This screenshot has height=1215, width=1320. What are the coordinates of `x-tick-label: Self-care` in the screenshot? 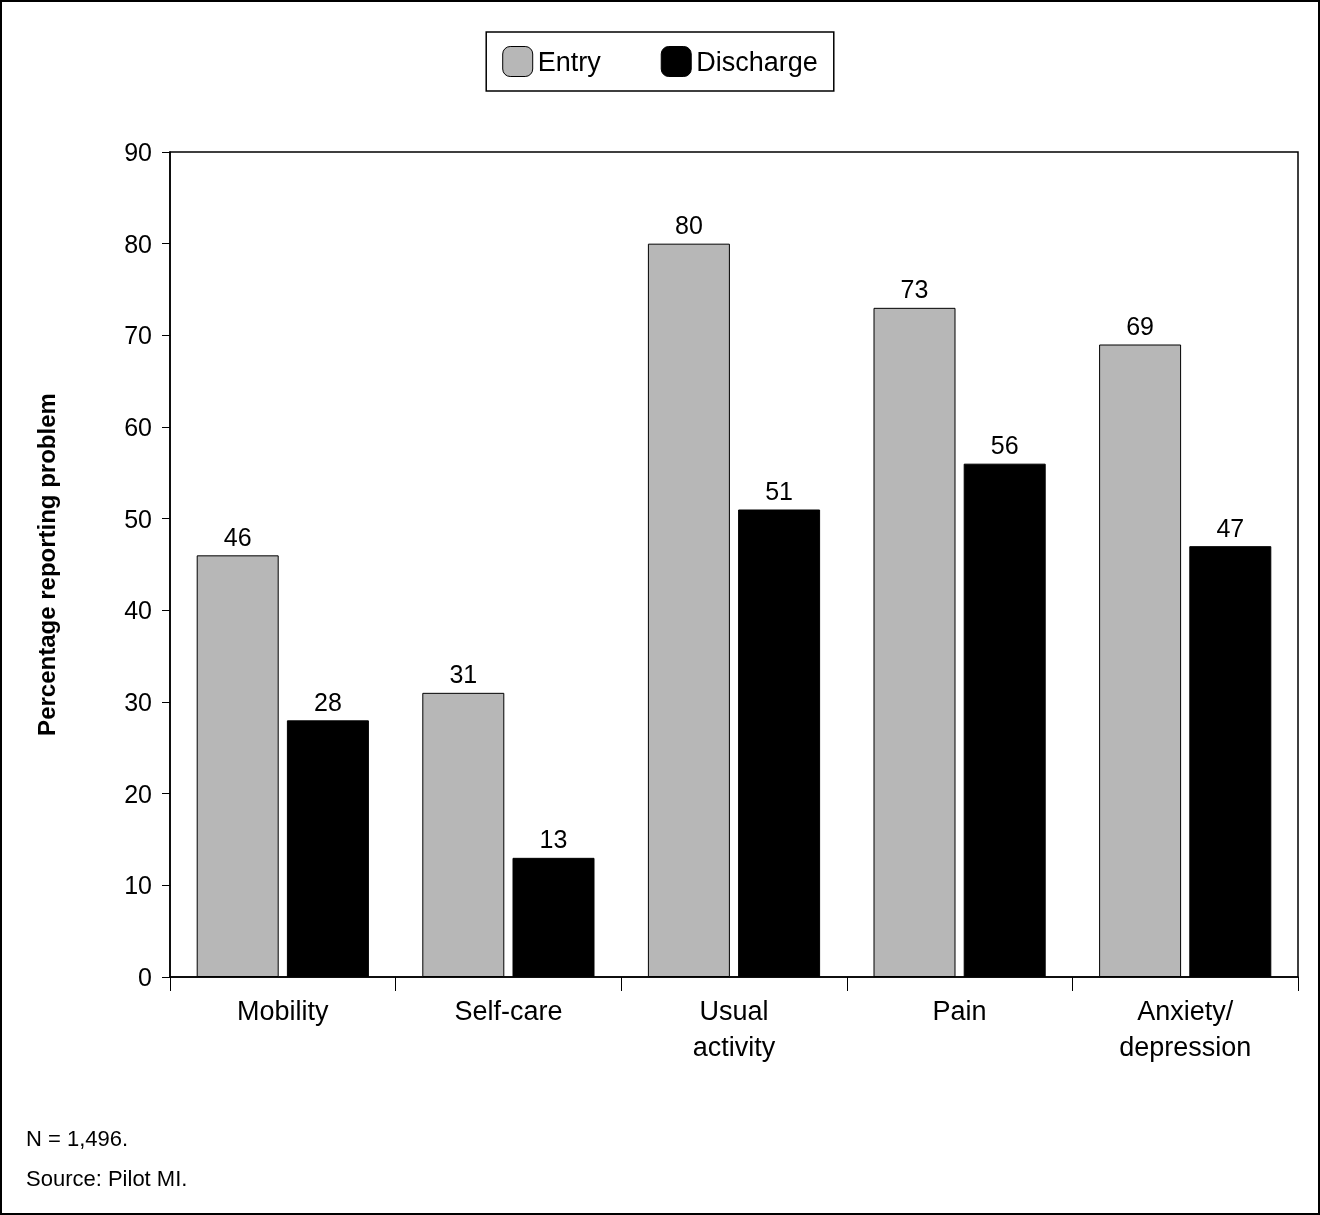 It's located at (508, 1011).